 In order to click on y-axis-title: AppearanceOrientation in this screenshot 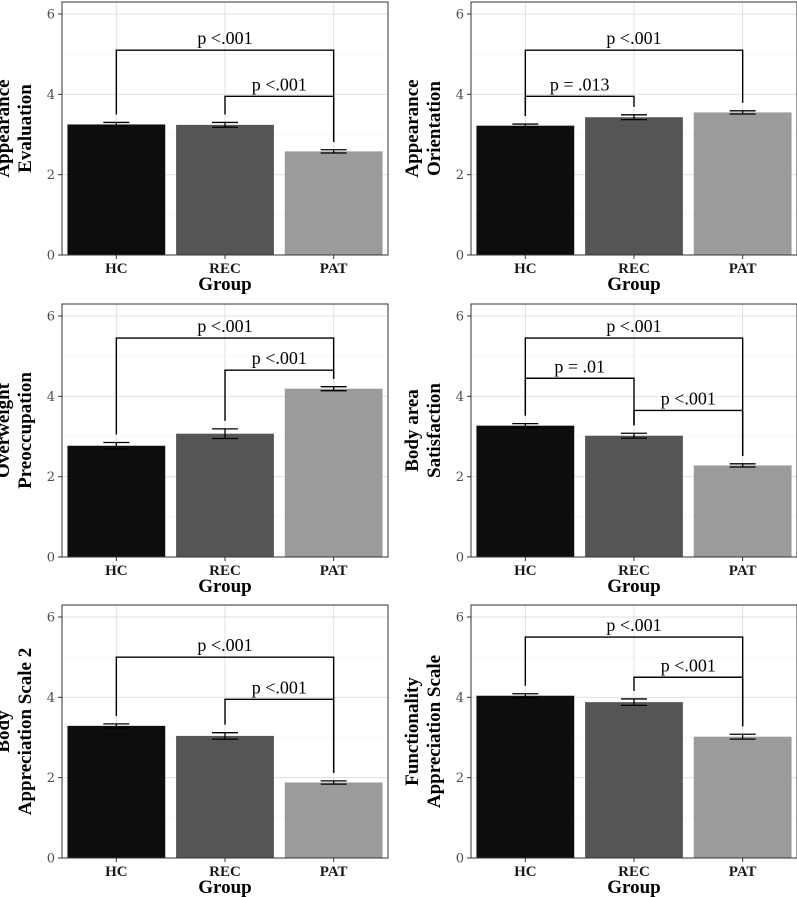, I will do `click(423, 128)`.